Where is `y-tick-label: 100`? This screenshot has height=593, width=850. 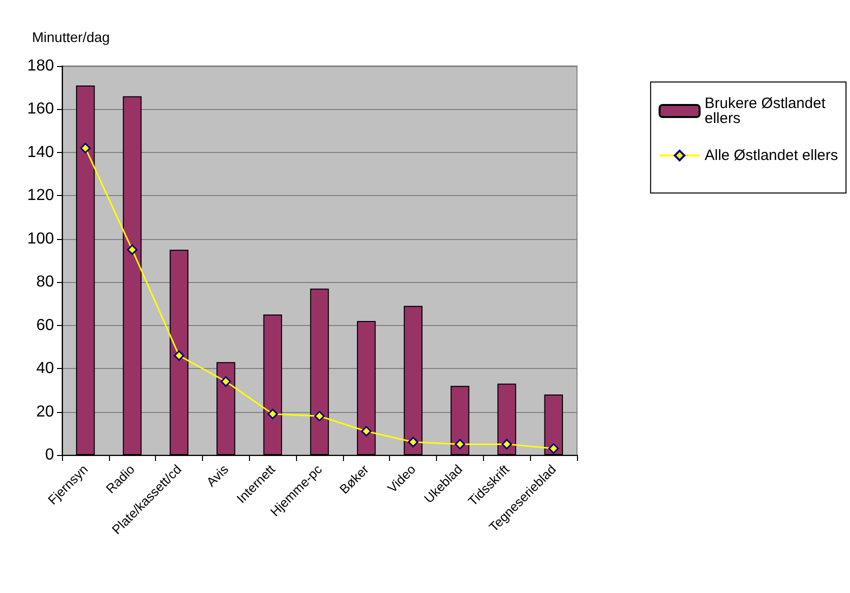 y-tick-label: 100 is located at coordinates (40, 239).